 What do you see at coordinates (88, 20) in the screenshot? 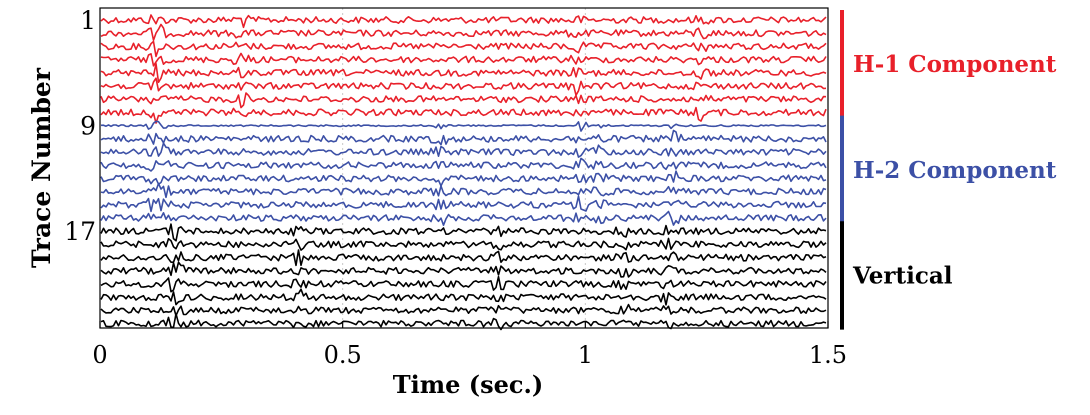
I see `y-tick-label: 1` at bounding box center [88, 20].